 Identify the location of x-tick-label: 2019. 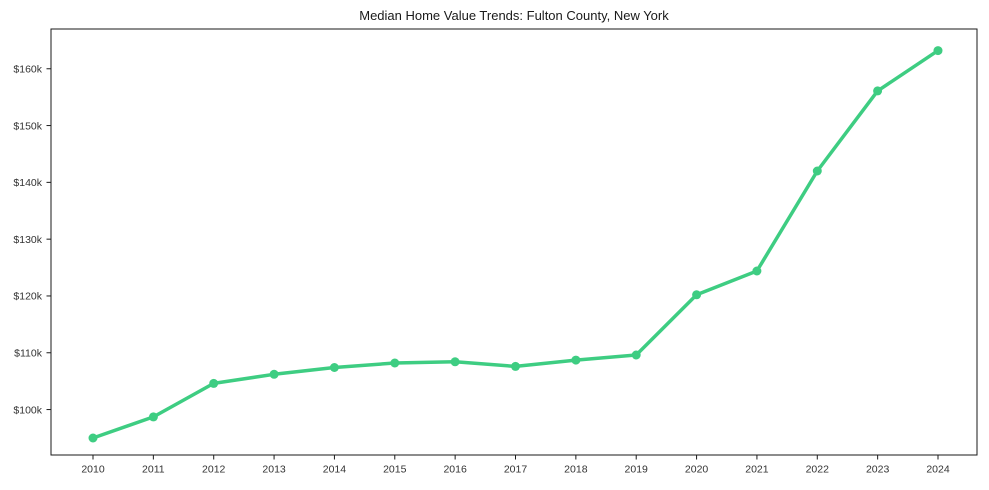
(637, 470).